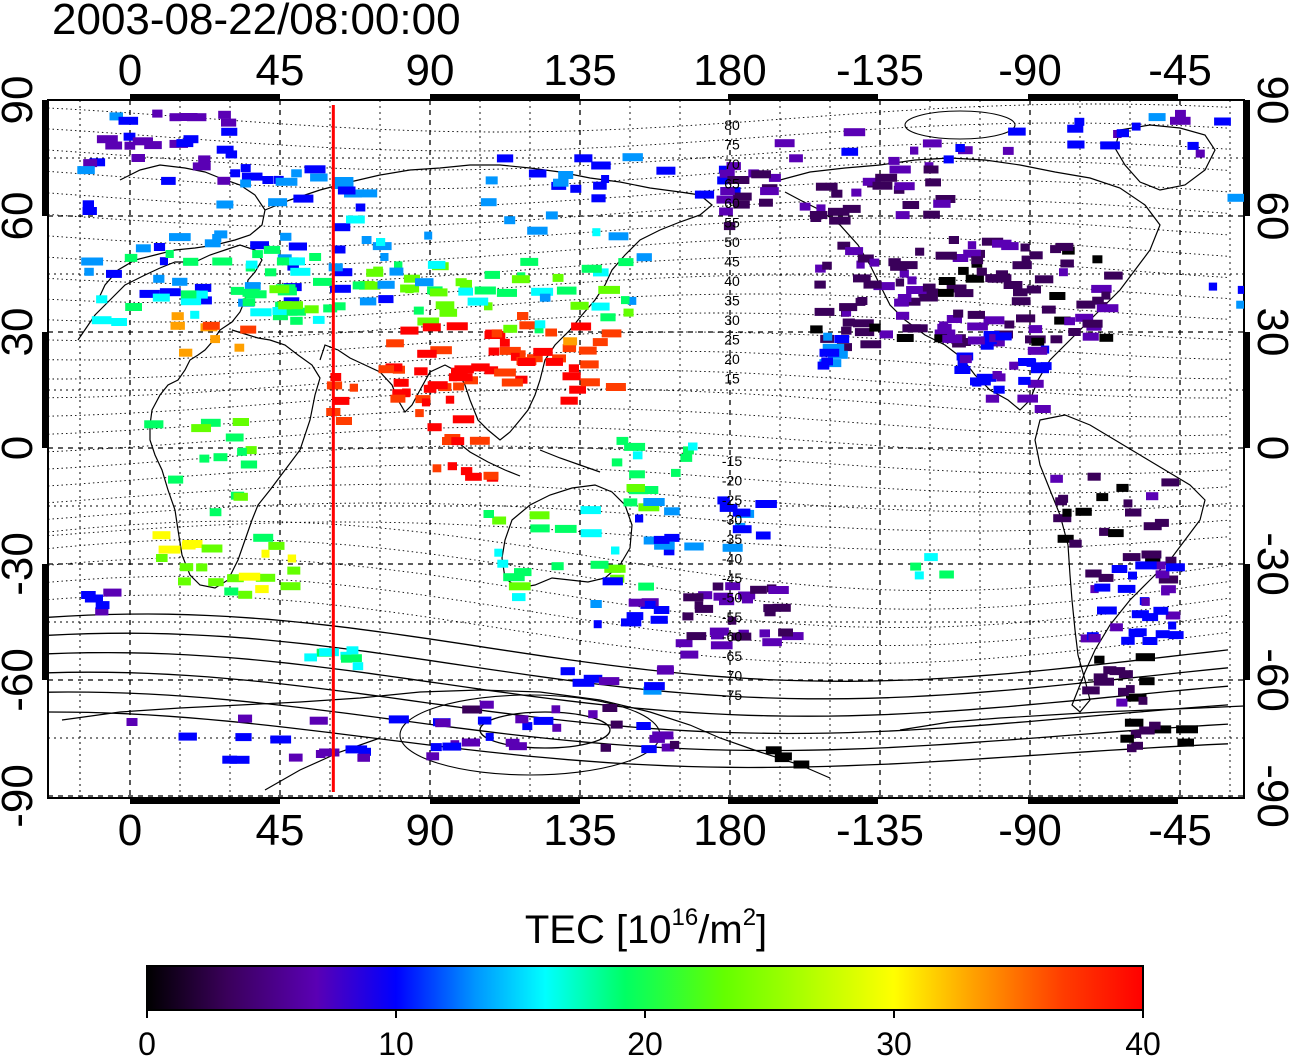 The height and width of the screenshot is (1057, 1292). Describe the element at coordinates (1270, 448) in the screenshot. I see `lat-tick-label: 0` at that location.